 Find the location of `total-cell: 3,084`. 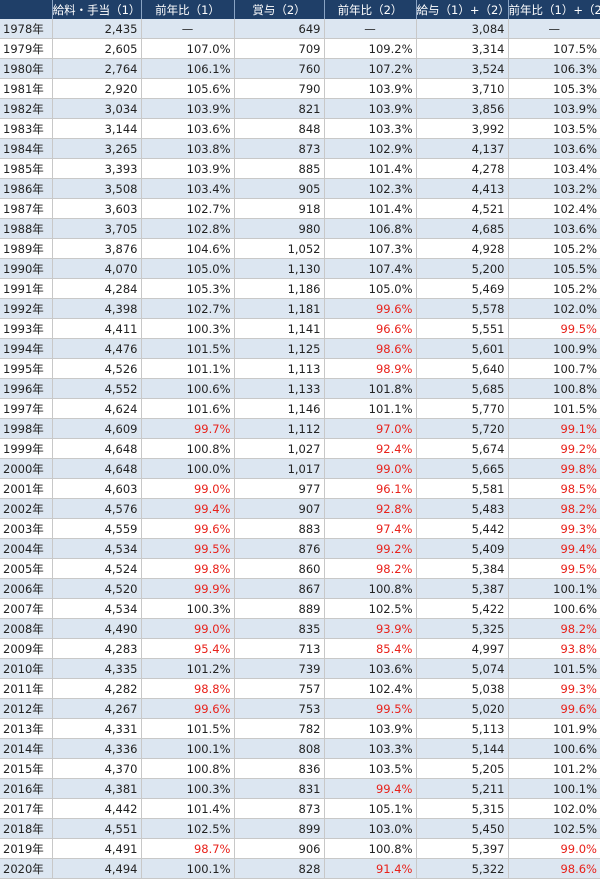

total-cell: 3,084 is located at coordinates (462, 29).